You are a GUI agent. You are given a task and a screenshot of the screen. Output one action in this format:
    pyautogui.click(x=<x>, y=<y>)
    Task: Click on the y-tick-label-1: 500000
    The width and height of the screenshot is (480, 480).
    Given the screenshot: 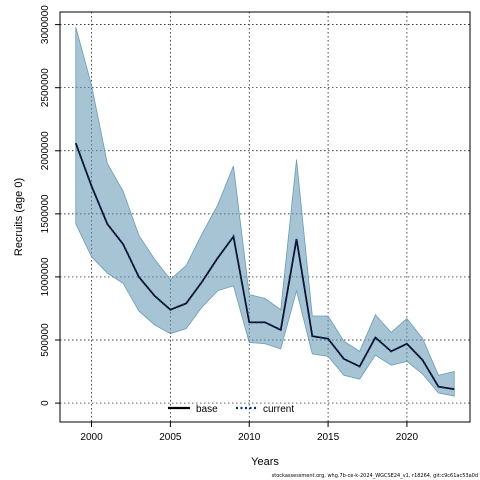 What is the action you would take?
    pyautogui.click(x=45, y=340)
    